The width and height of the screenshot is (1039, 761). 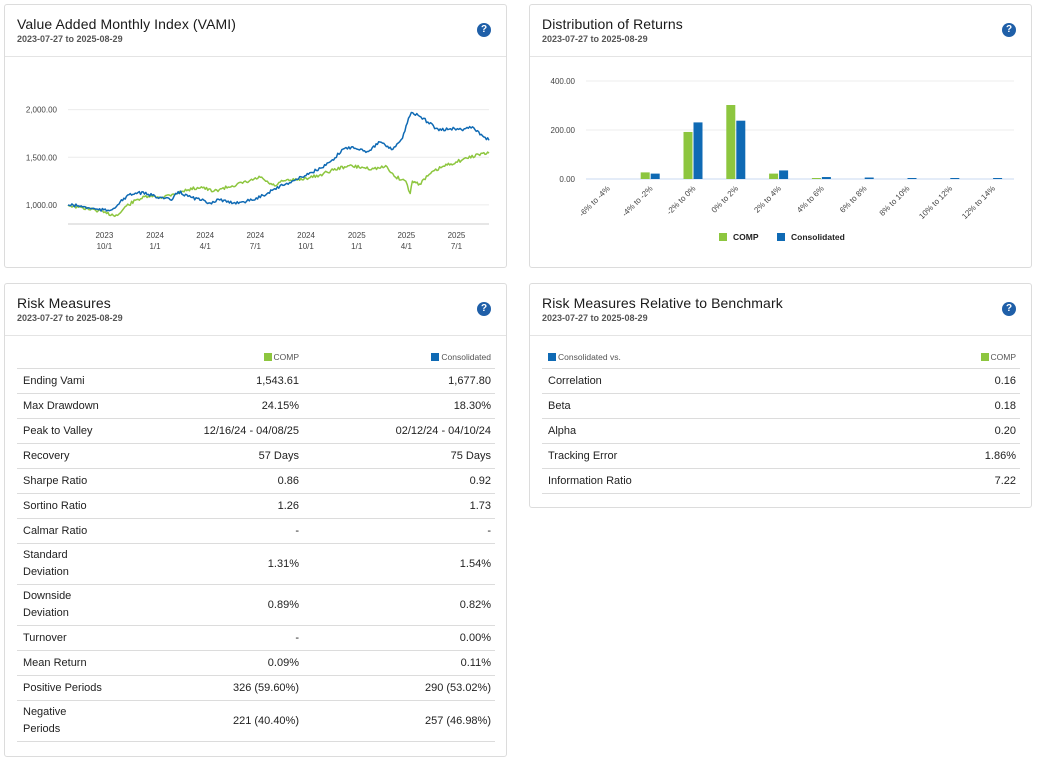 I want to click on table-row: Correlation 0.16, so click(x=781, y=381).